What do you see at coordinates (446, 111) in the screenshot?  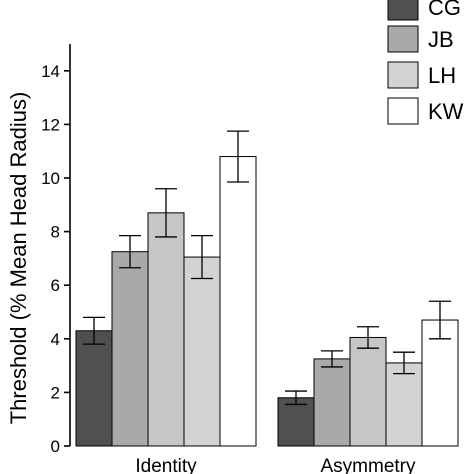 I see `legend-label: KW` at bounding box center [446, 111].